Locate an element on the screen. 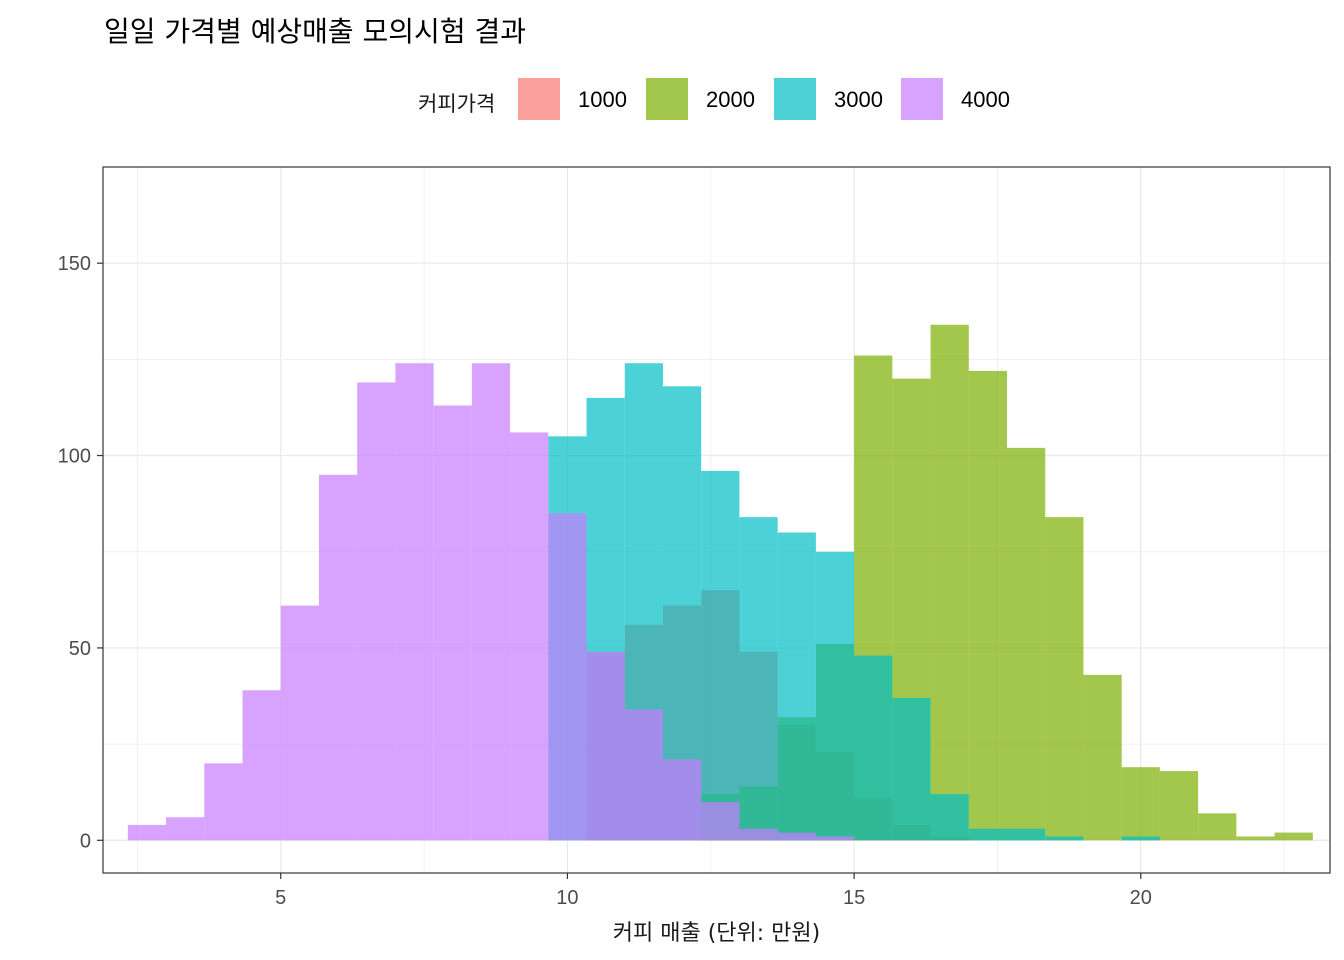 The width and height of the screenshot is (1344, 960). legend-label: 4000 is located at coordinates (985, 99).